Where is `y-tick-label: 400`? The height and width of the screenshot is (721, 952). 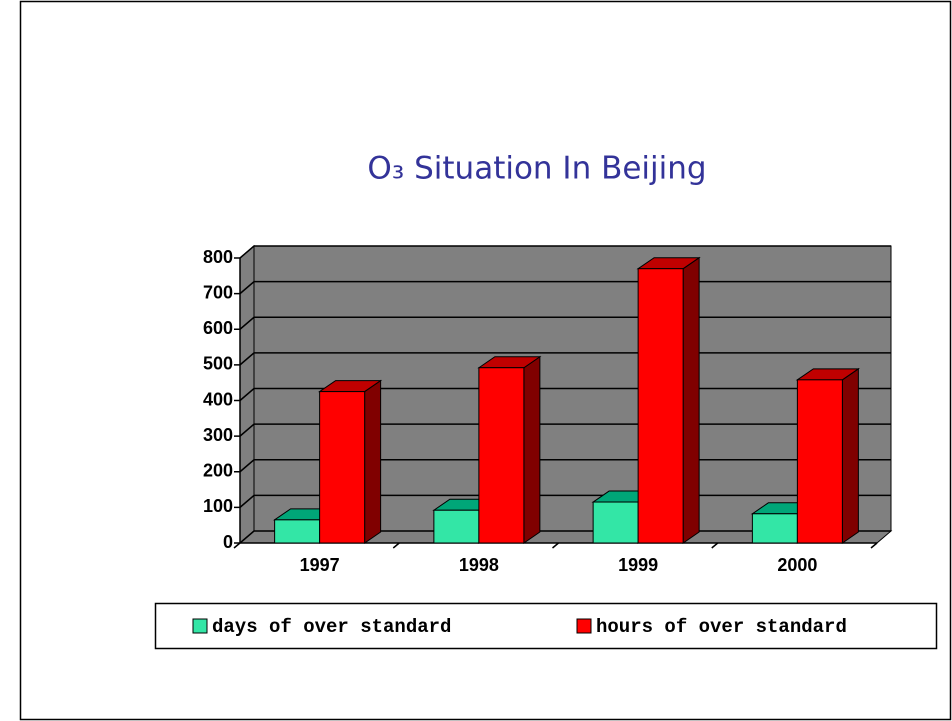 y-tick-label: 400 is located at coordinates (218, 399).